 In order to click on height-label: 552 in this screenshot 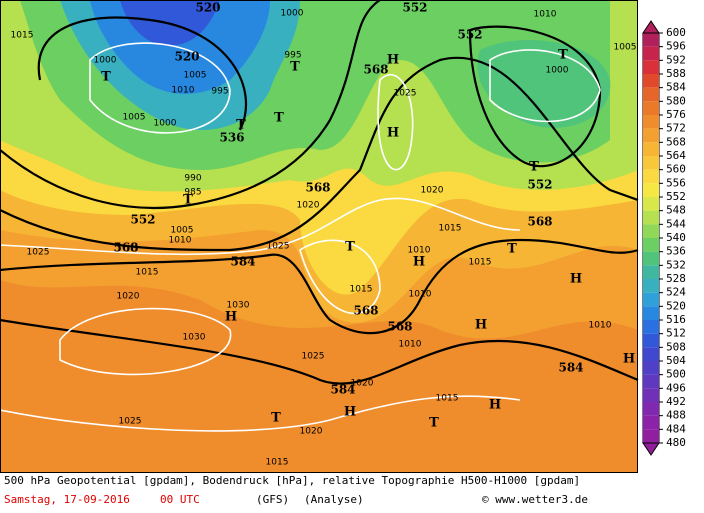, I will do `click(414, 8)`.